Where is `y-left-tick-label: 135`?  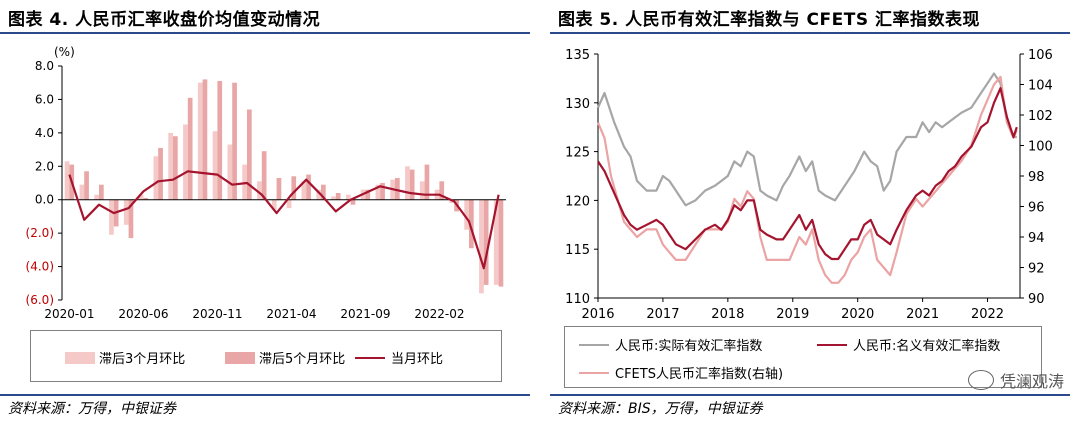 y-left-tick-label: 135 is located at coordinates (577, 55).